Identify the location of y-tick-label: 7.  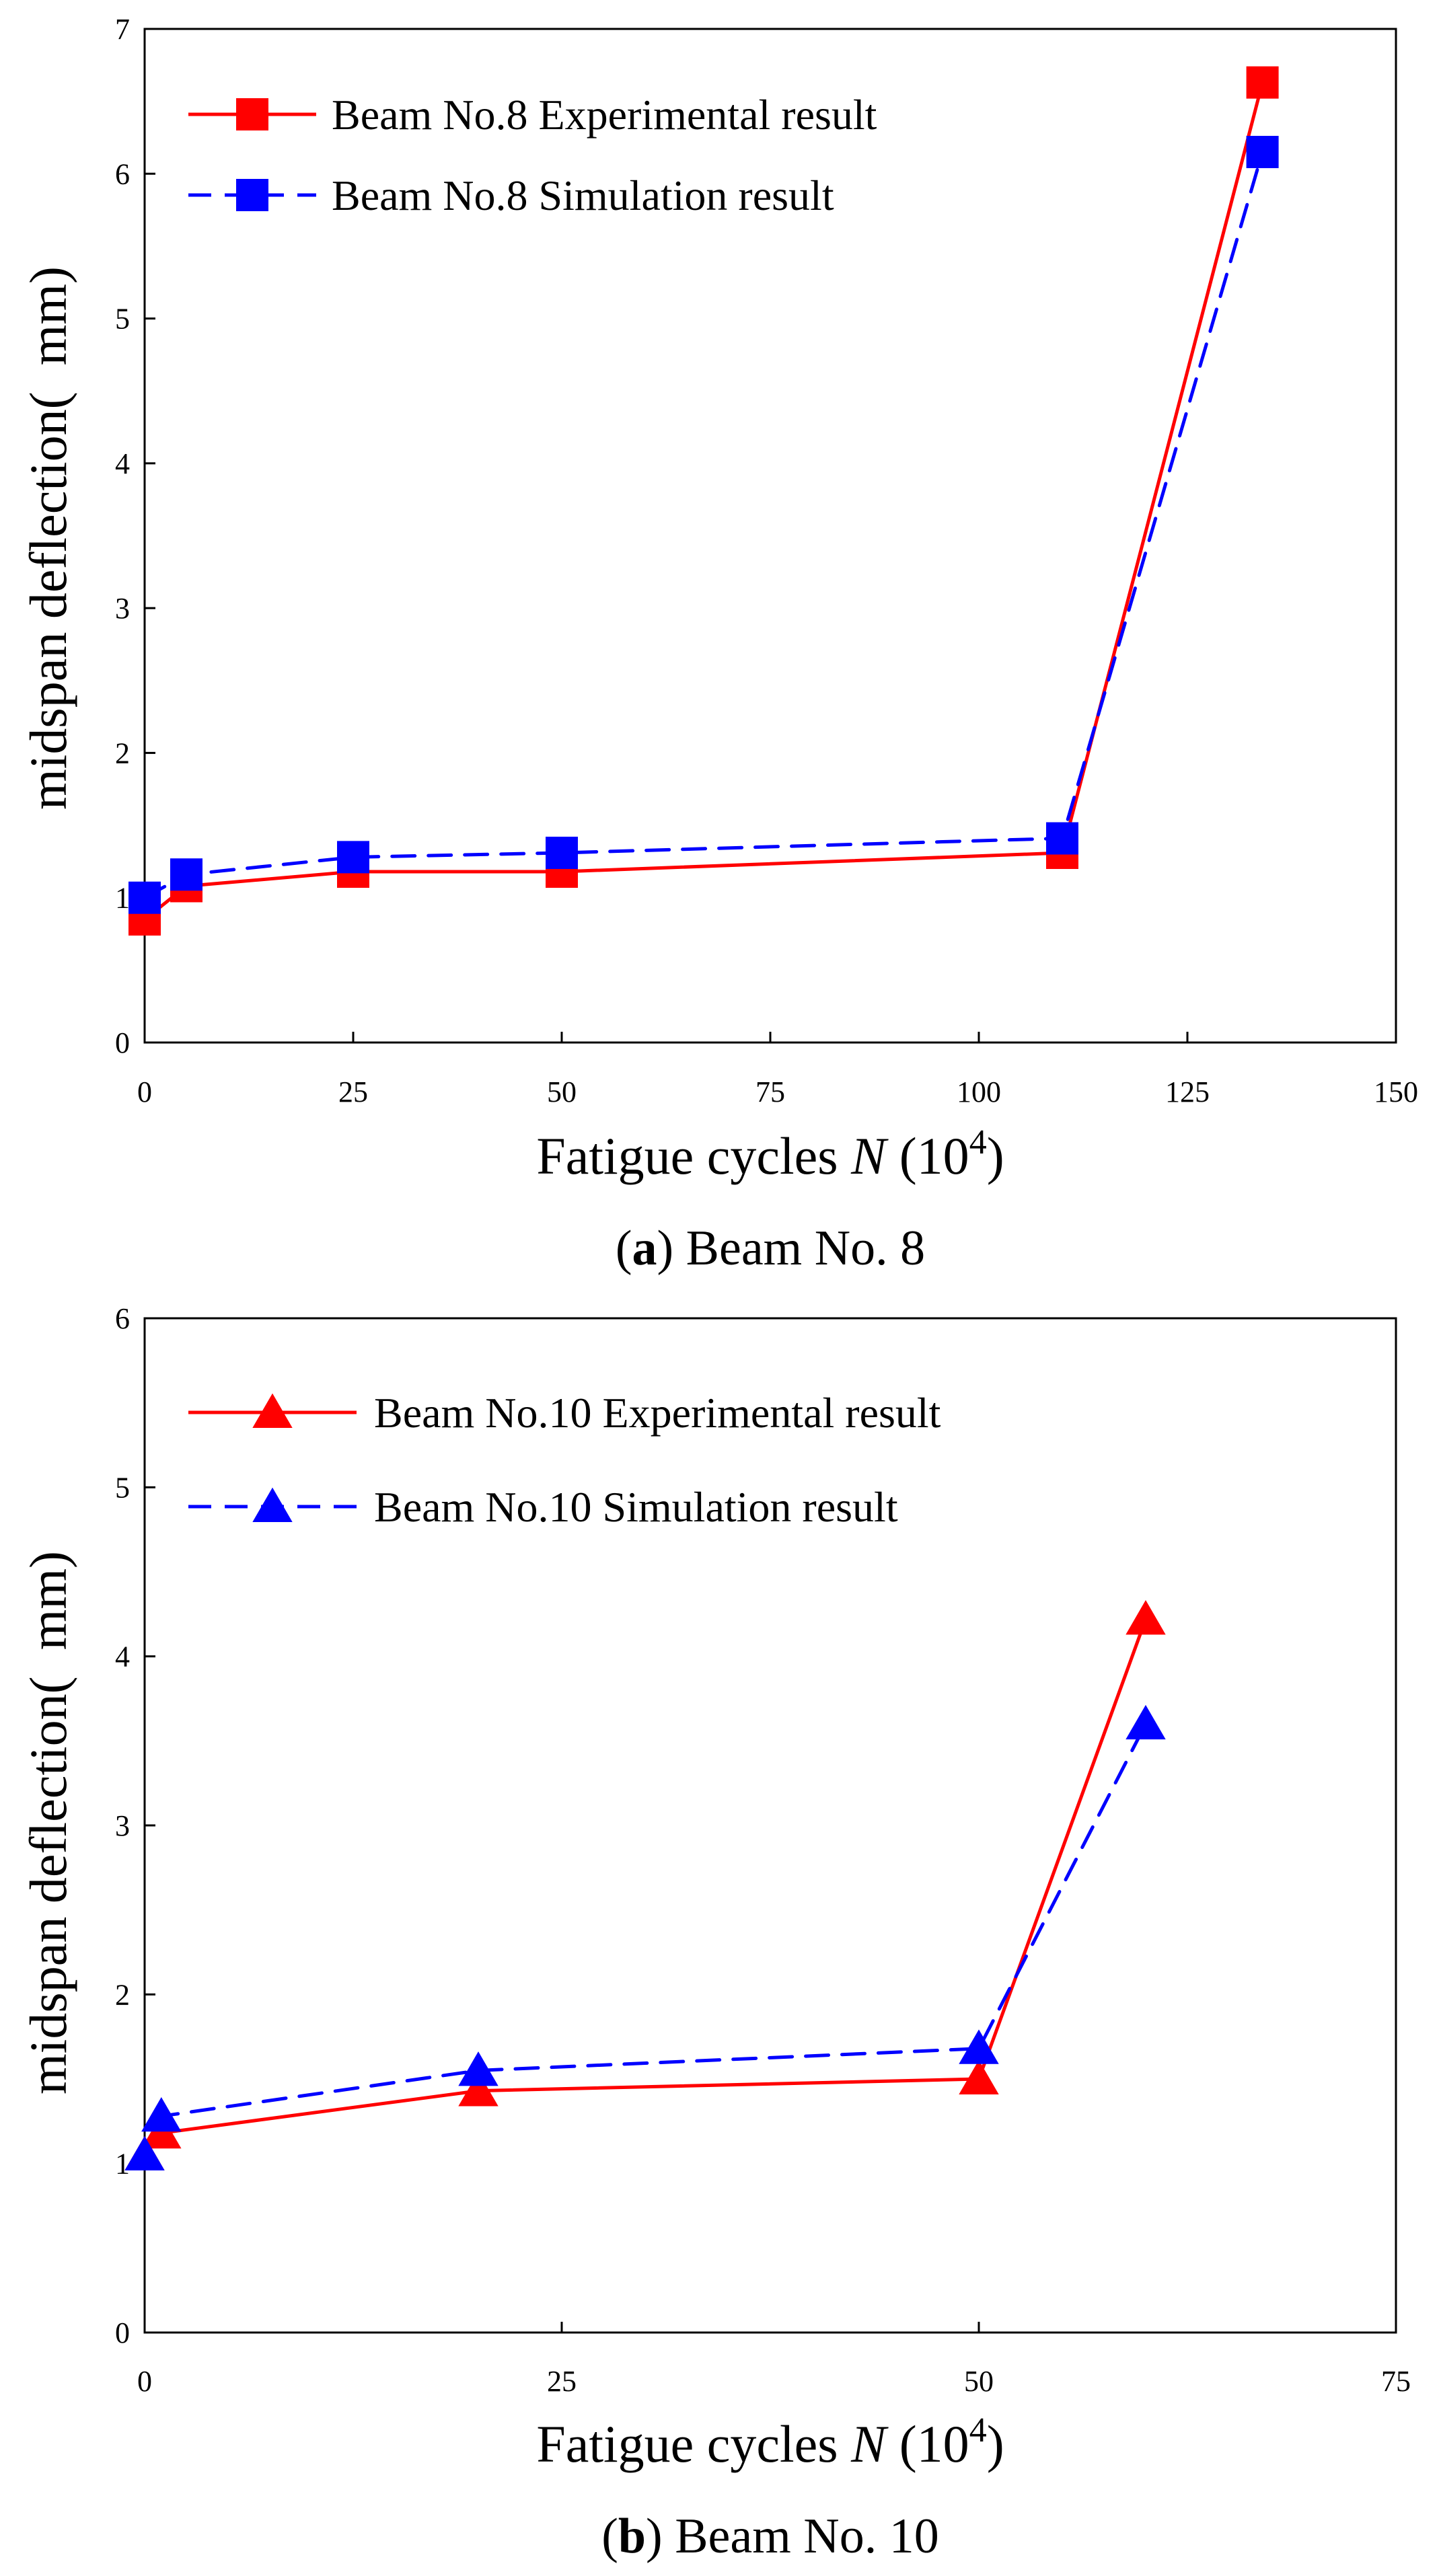
(122, 29).